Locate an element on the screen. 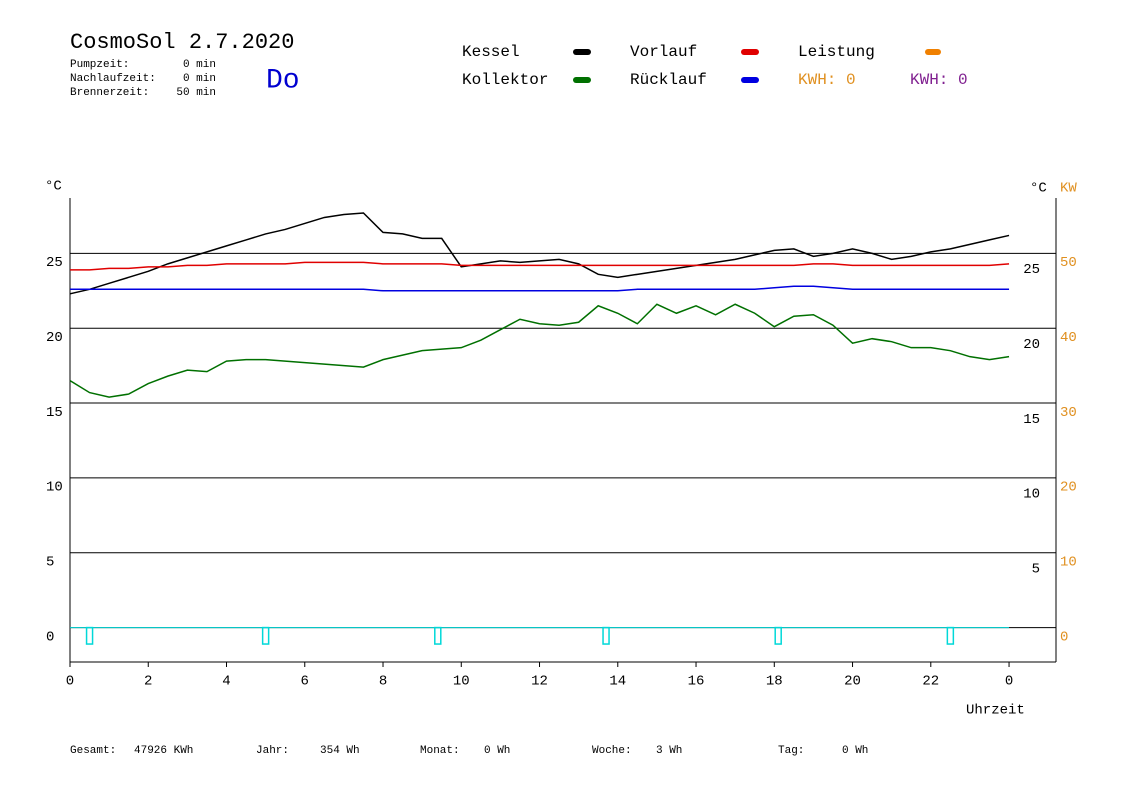 The width and height of the screenshot is (1148, 812). x-tick-label: 22 is located at coordinates (930, 682).